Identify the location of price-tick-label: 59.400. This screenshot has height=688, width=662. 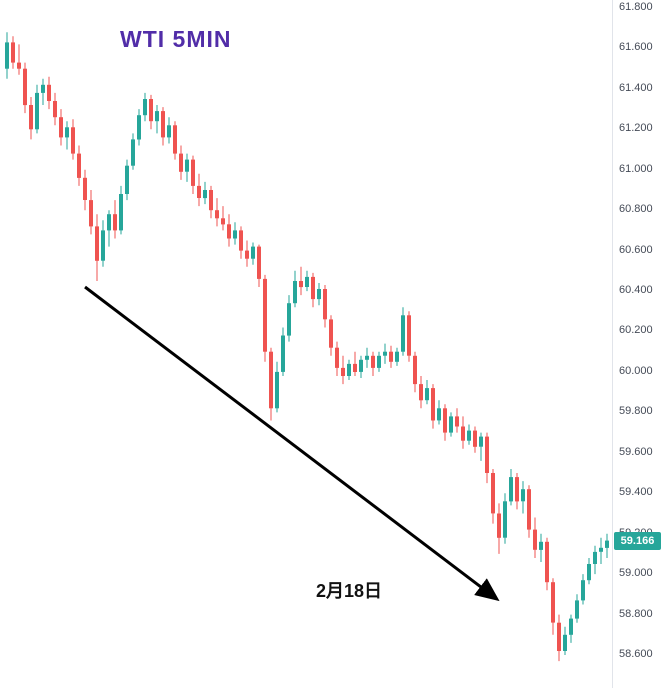
(636, 492).